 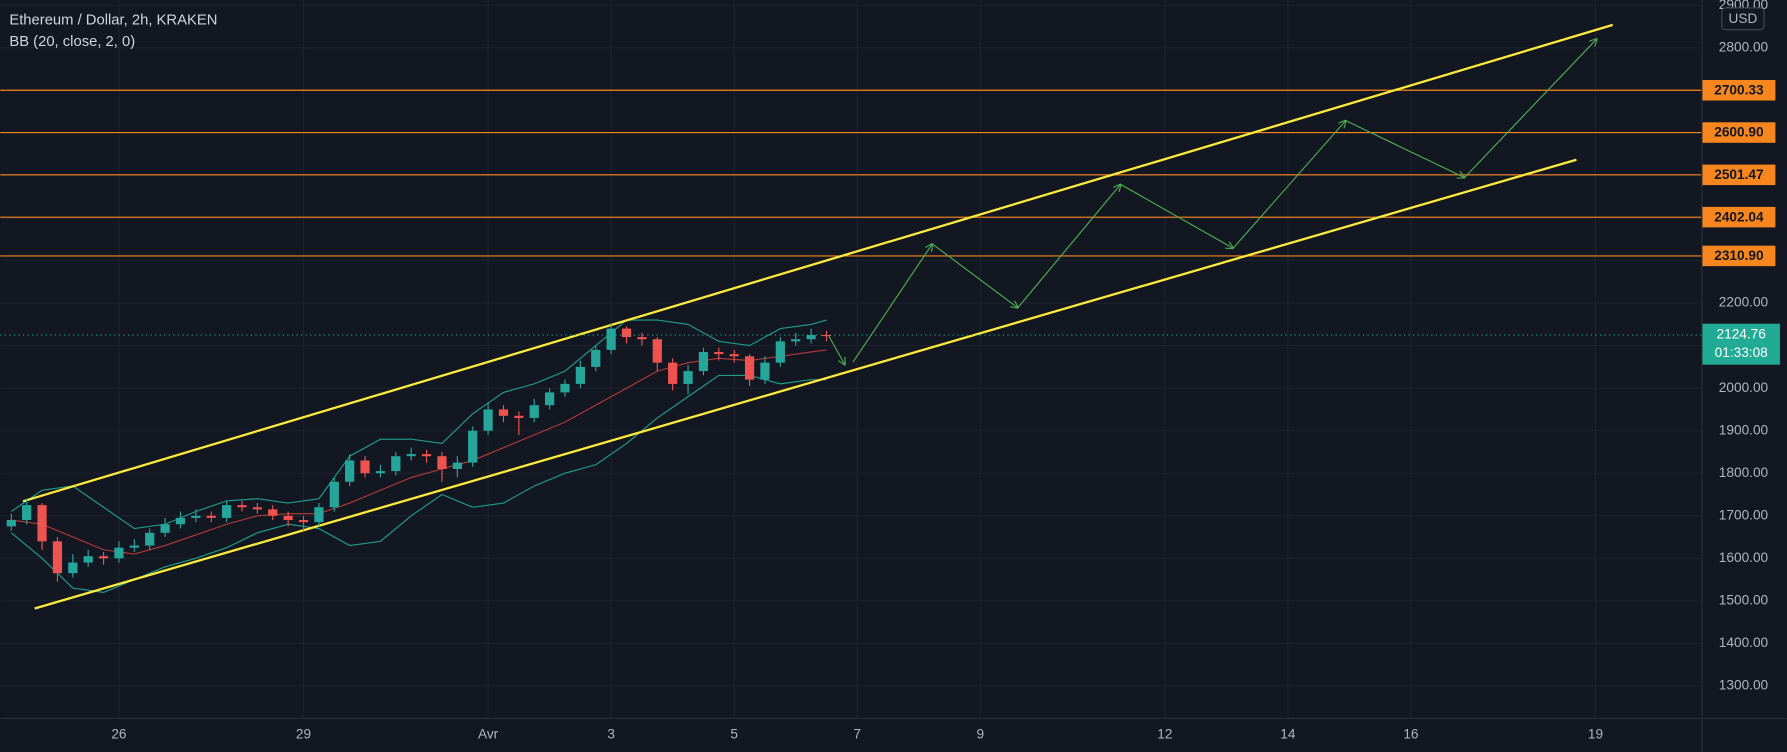 I want to click on chart-title: Ethereum / Dollar, 2h, KRAKEN, so click(x=113, y=20).